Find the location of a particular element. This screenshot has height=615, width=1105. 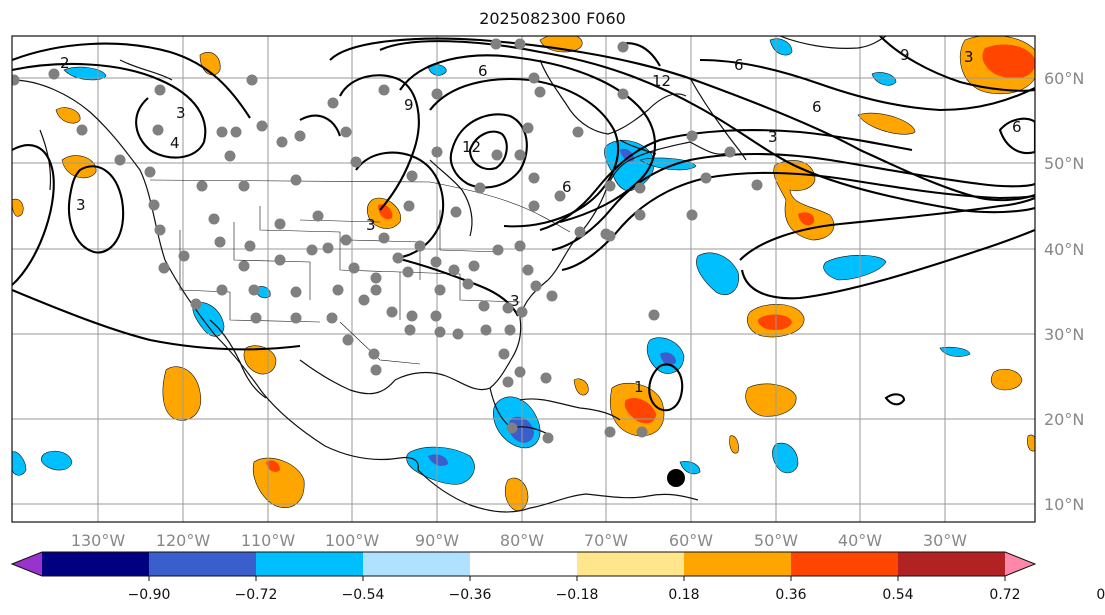

colorbar-tick-label: 0.54 is located at coordinates (897, 595).